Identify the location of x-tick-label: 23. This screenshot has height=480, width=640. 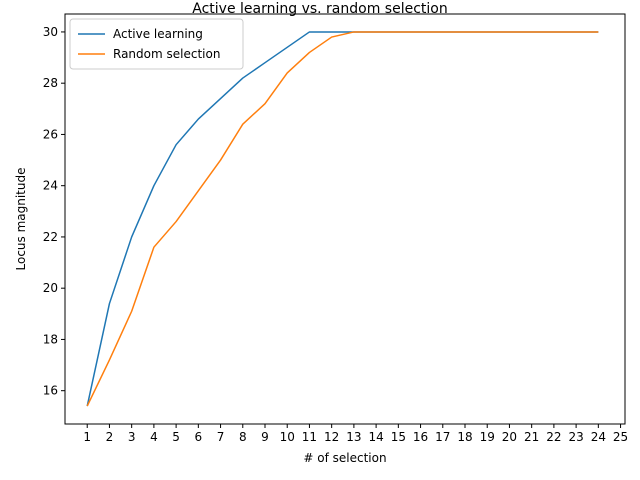
(575, 437).